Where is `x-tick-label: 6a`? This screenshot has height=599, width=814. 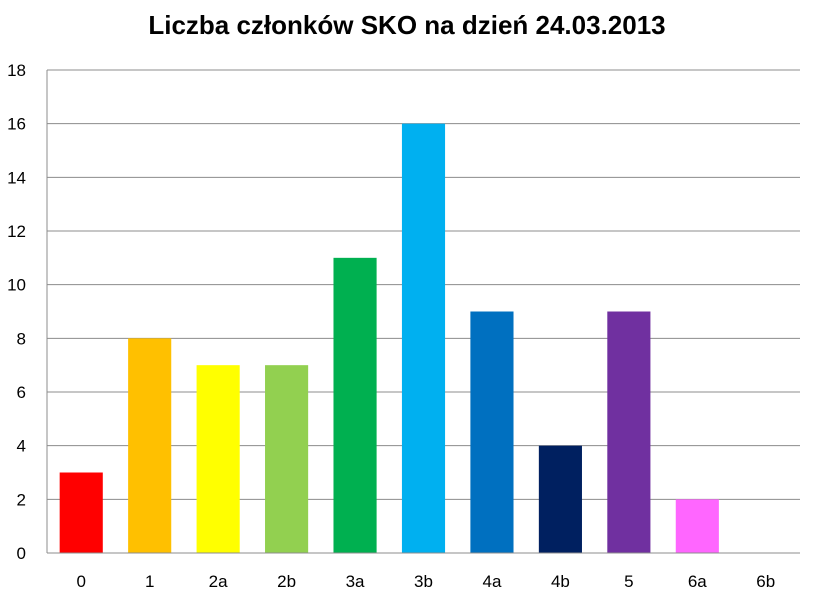 x-tick-label: 6a is located at coordinates (697, 581).